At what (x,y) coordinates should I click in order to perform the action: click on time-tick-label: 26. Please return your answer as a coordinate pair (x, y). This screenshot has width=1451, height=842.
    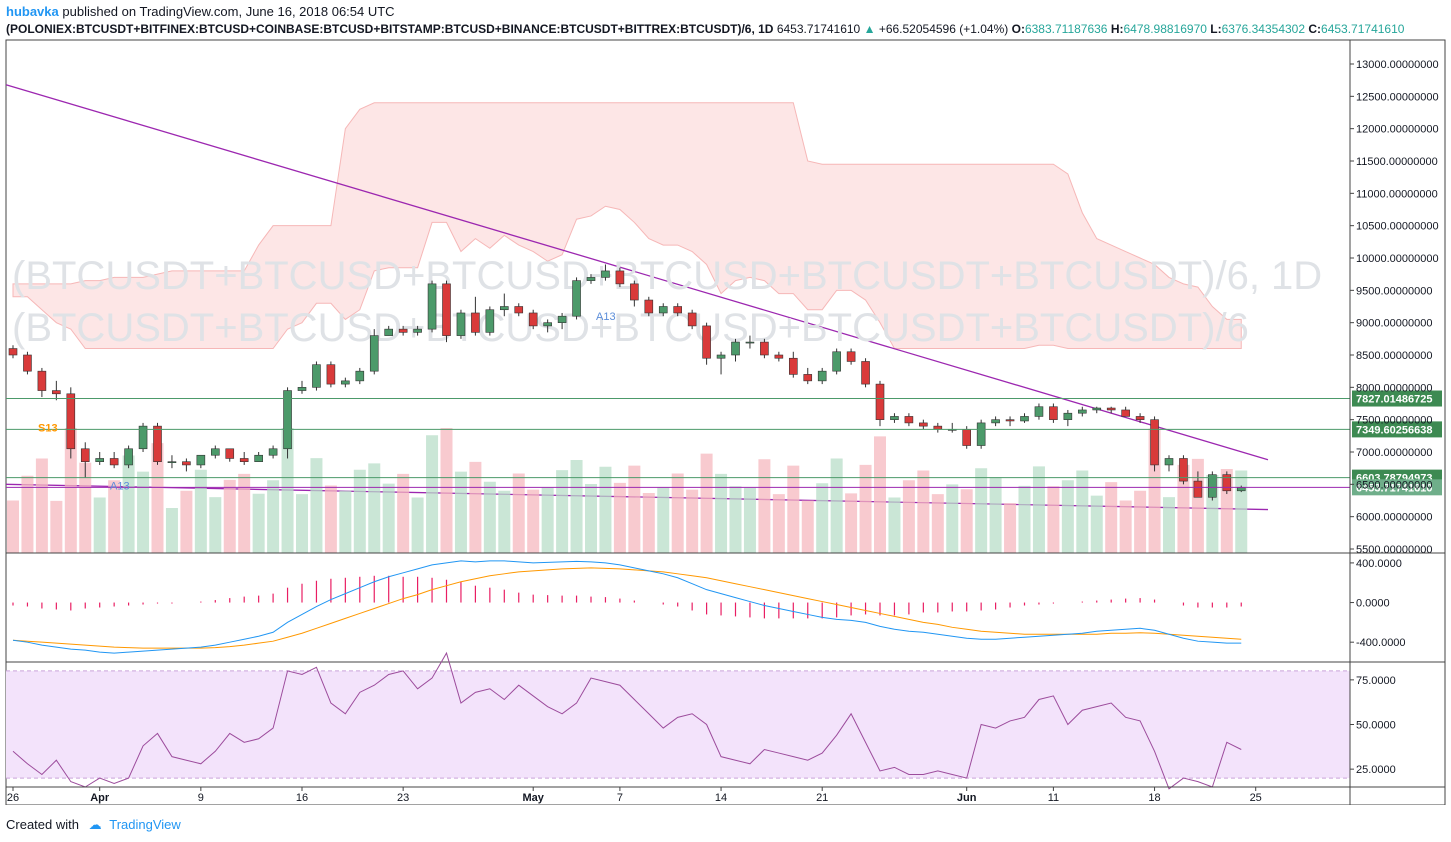
    Looking at the image, I should click on (13, 798).